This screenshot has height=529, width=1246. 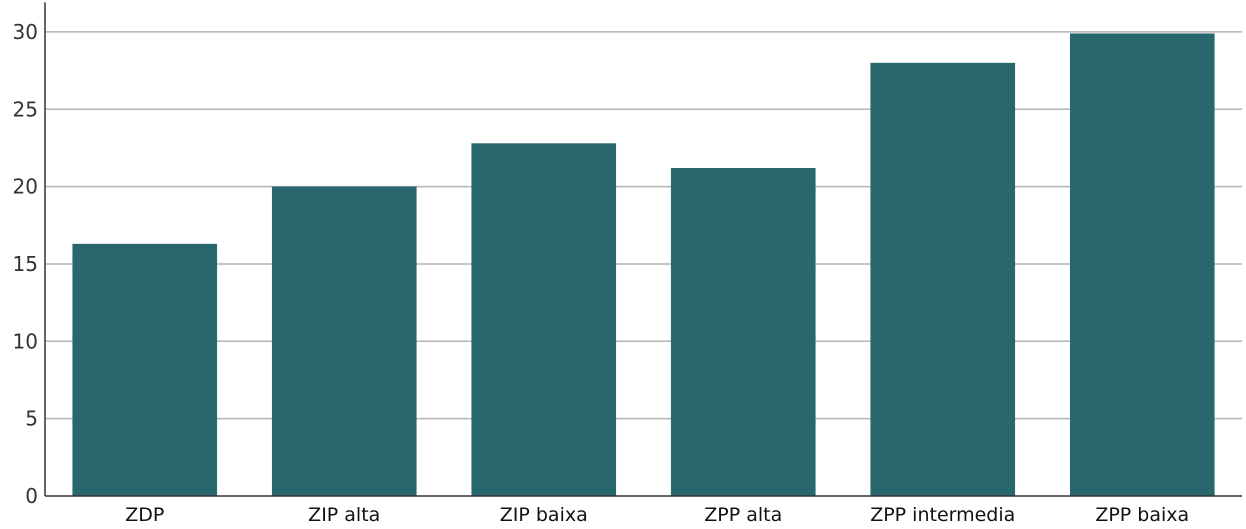 I want to click on x-category-label: ZDP, so click(x=144, y=515).